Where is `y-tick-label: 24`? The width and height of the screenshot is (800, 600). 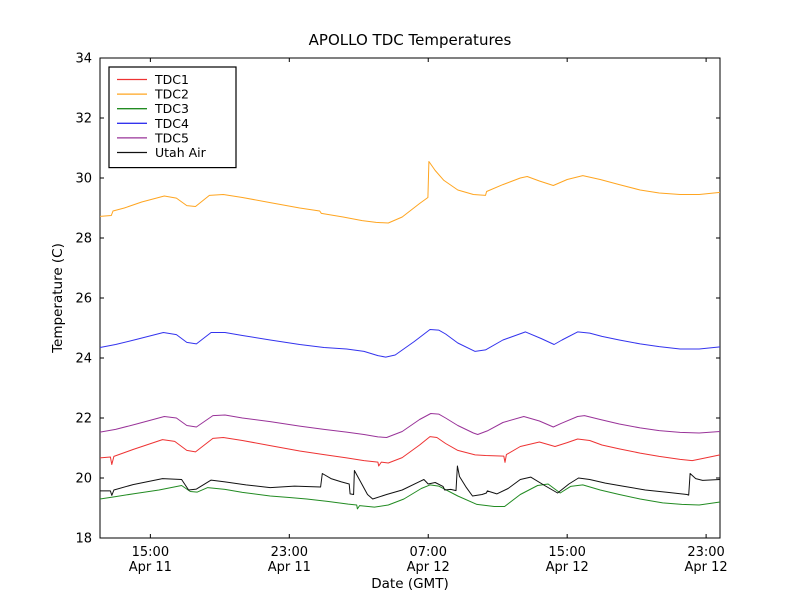
y-tick-label: 24 is located at coordinates (83, 359).